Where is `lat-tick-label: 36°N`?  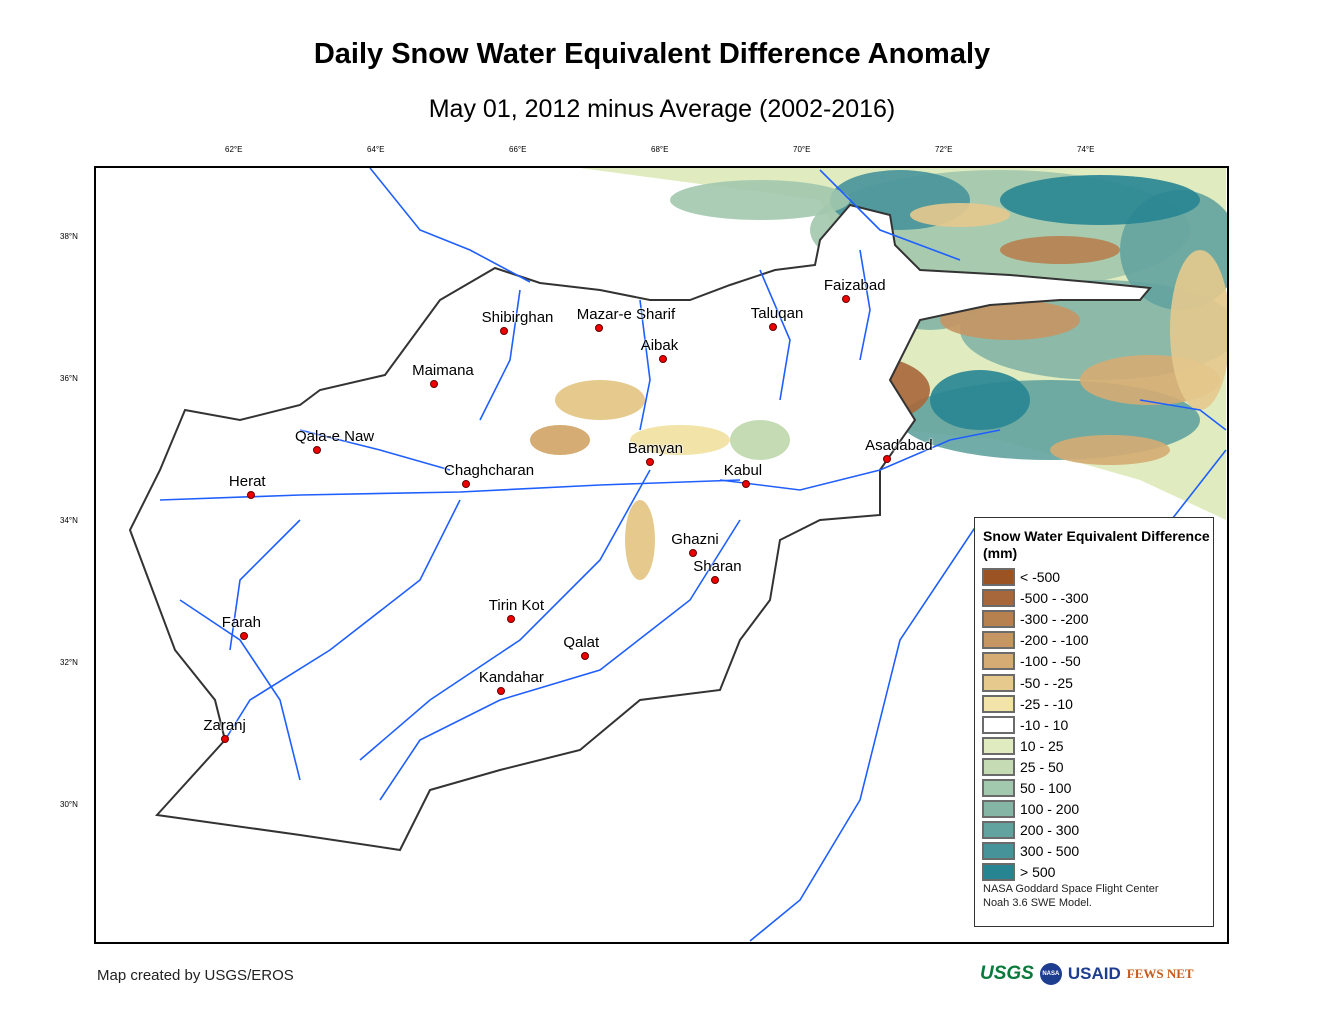 lat-tick-label: 36°N is located at coordinates (69, 378).